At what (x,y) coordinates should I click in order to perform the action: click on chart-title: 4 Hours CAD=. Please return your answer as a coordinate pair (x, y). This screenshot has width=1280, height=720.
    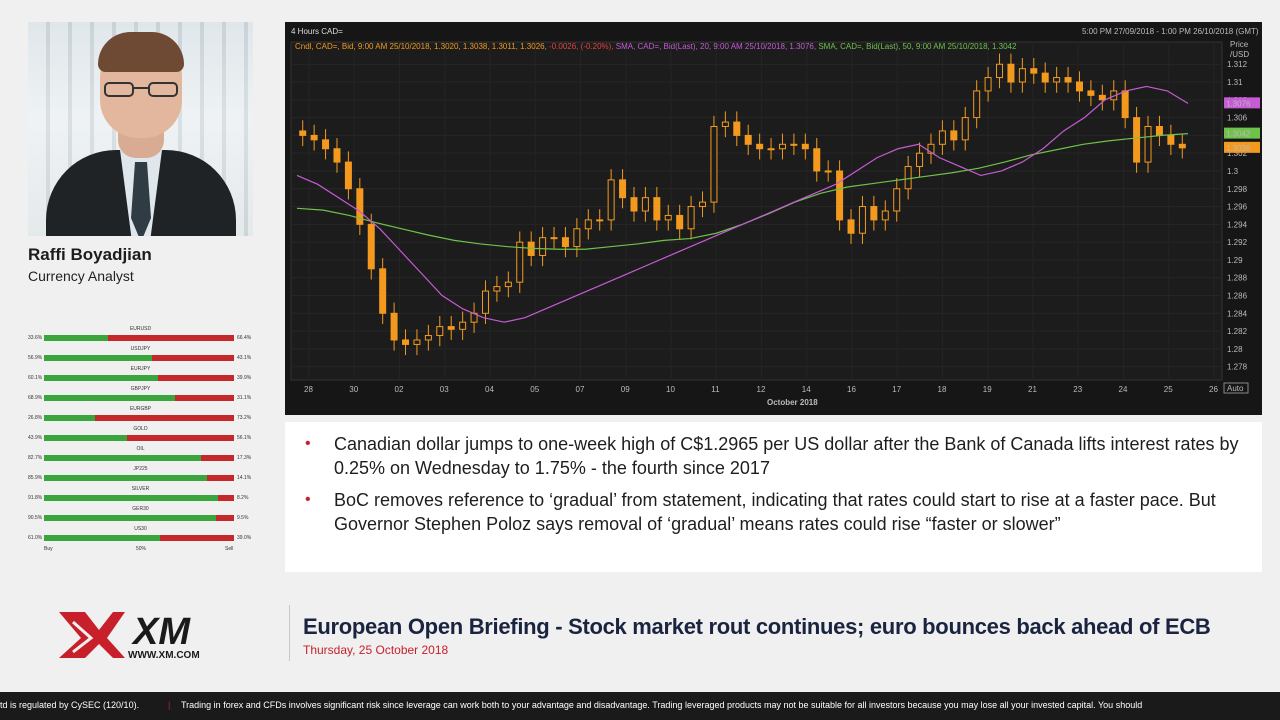
    Looking at the image, I should click on (317, 31).